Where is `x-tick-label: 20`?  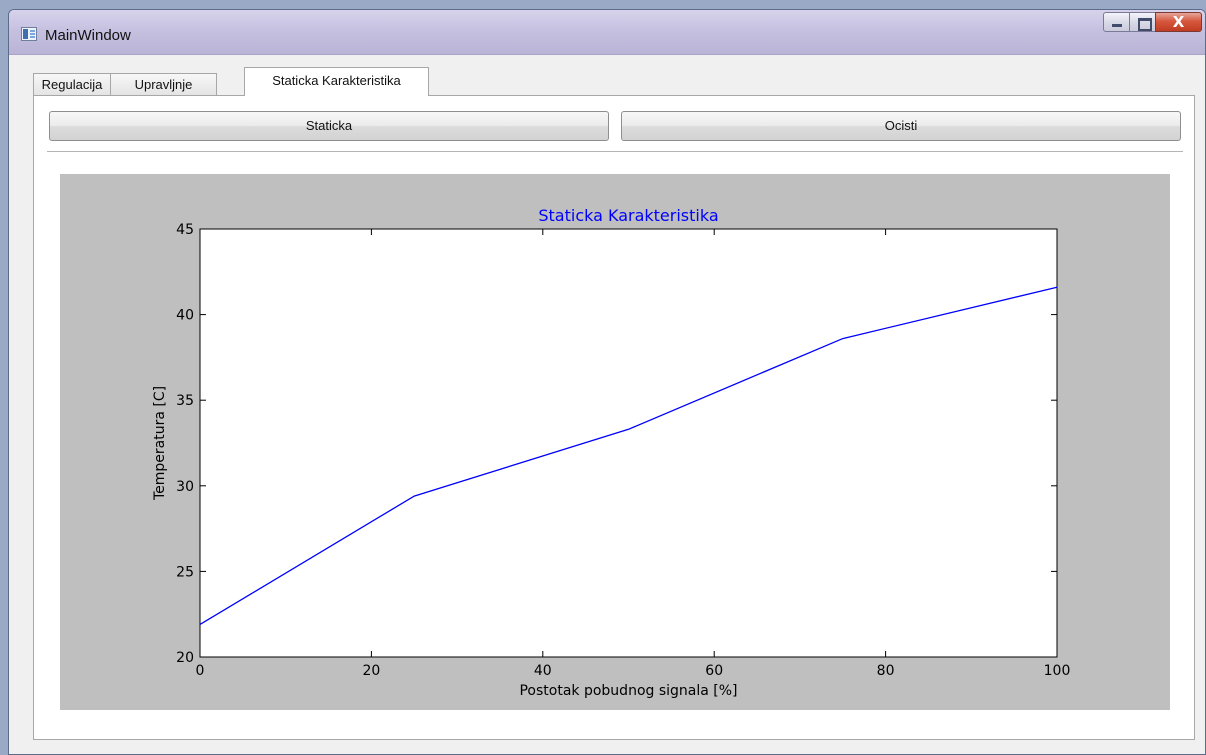
x-tick-label: 20 is located at coordinates (371, 671).